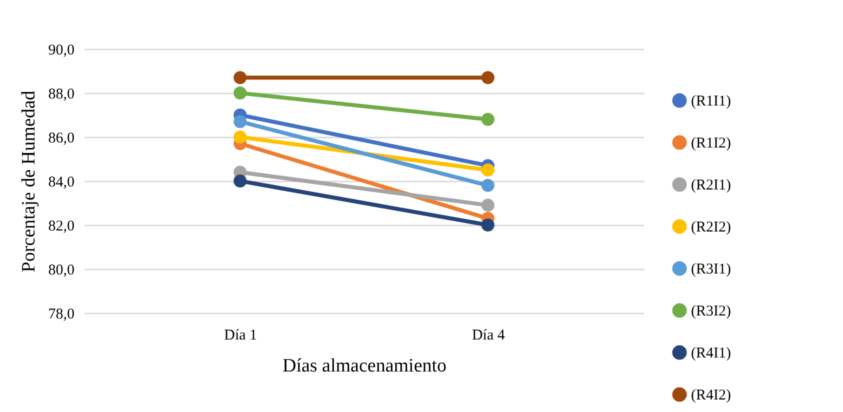 The width and height of the screenshot is (843, 412). Describe the element at coordinates (711, 144) in the screenshot. I see `legend-label: (R1I2)` at that location.